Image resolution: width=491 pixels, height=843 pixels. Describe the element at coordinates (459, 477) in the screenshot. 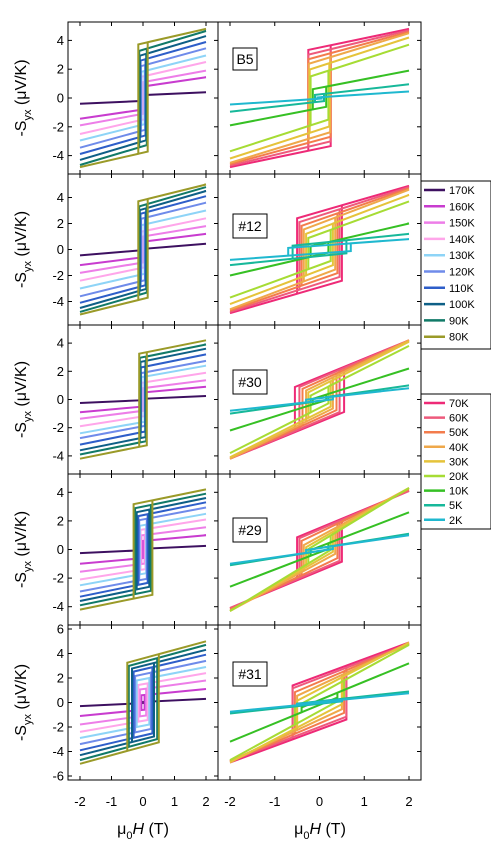

I see `legend-label: 20K` at that location.